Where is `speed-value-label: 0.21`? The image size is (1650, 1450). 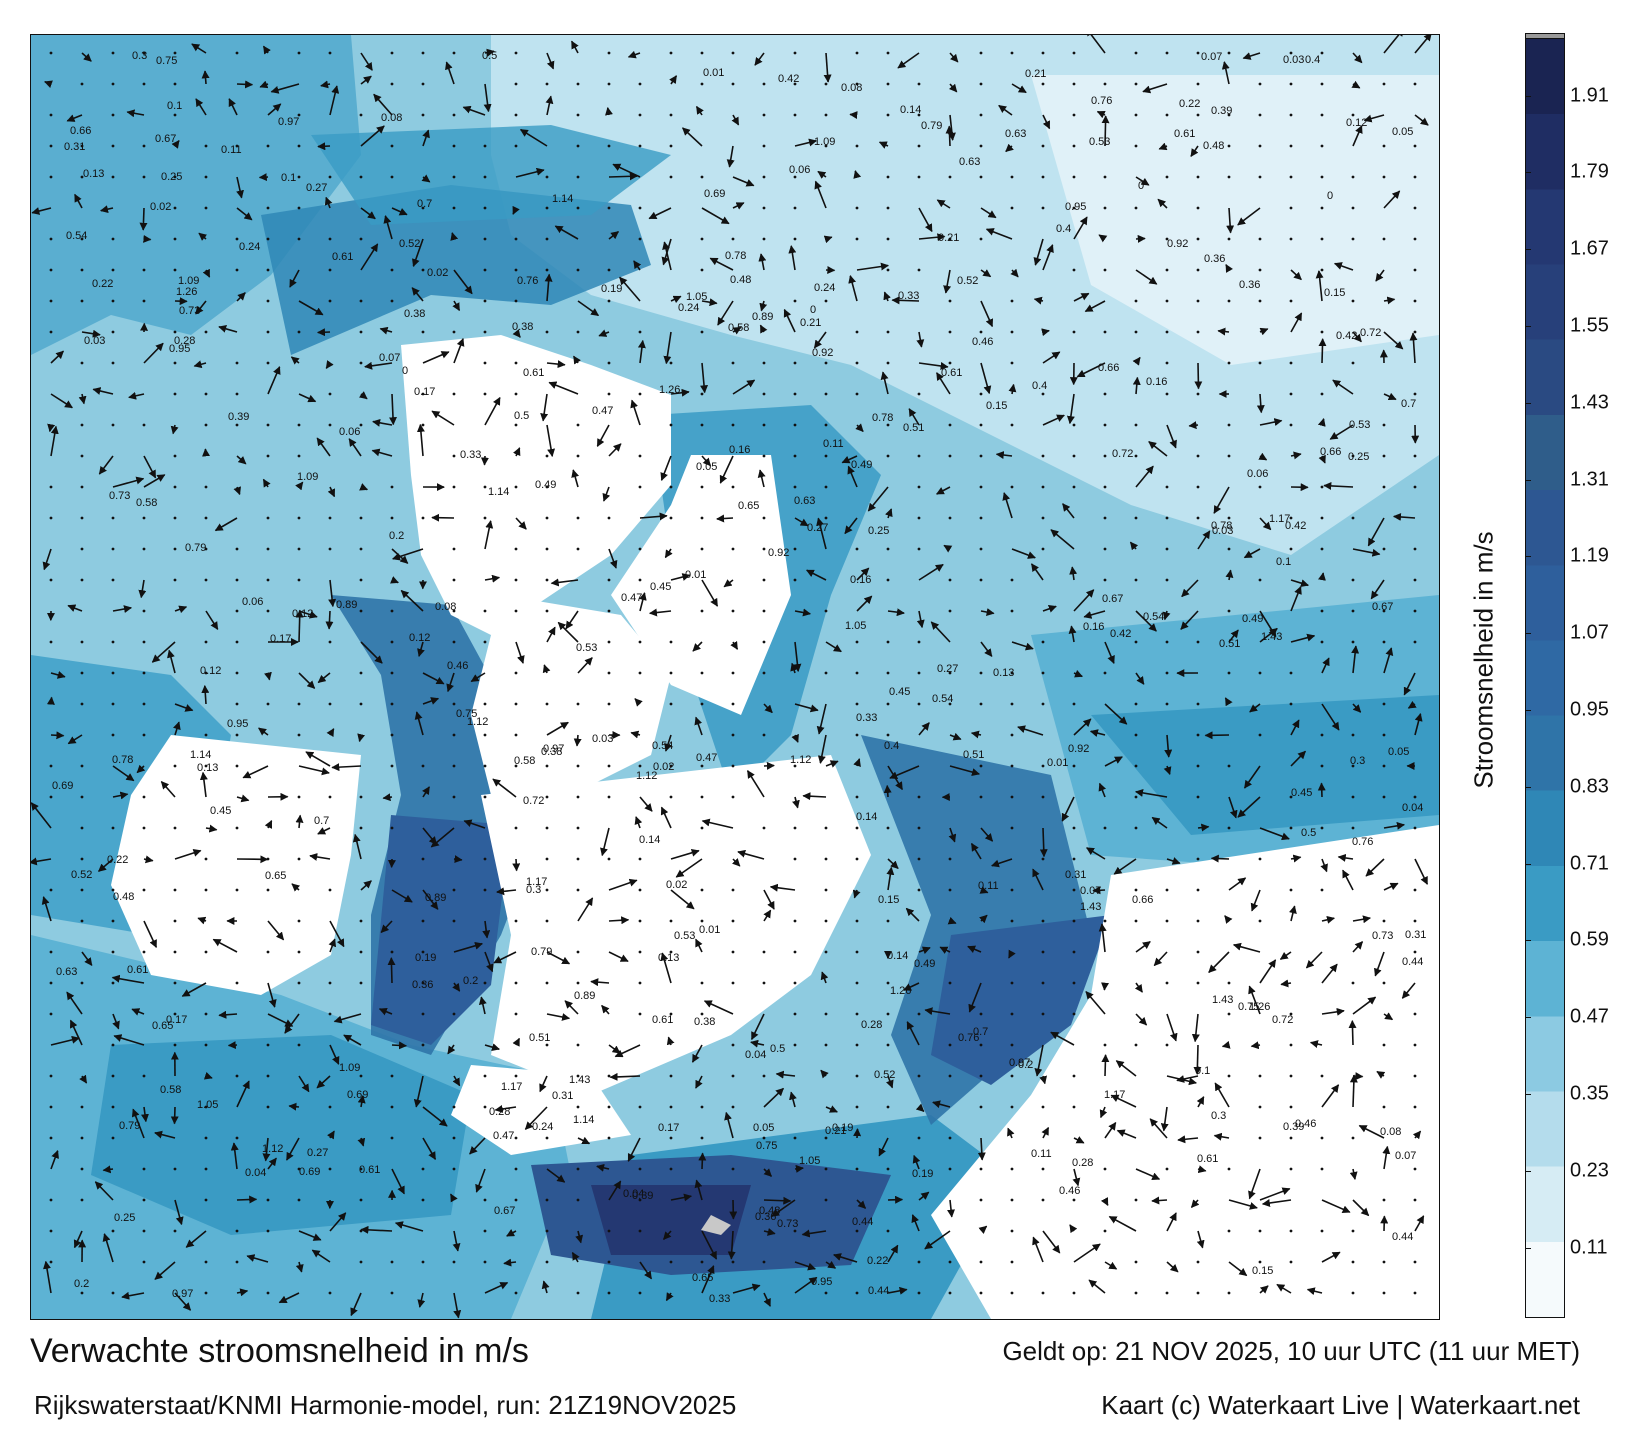 speed-value-label: 0.21 is located at coordinates (810, 323).